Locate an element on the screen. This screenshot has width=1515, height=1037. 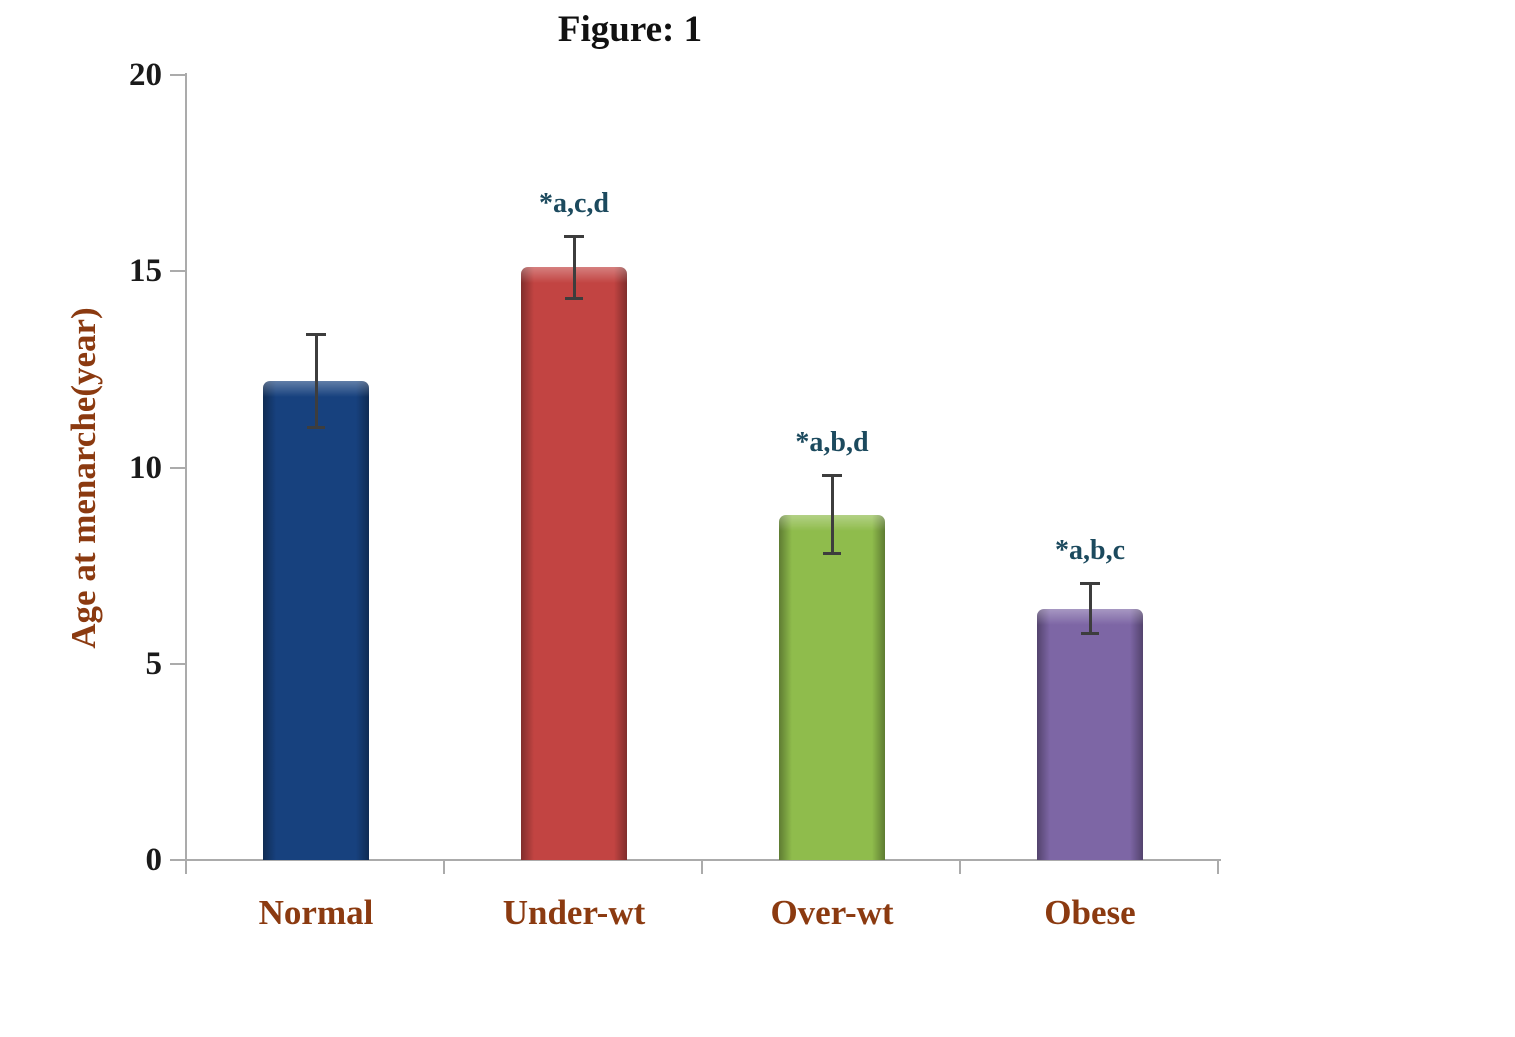
bar-over-wt is located at coordinates (832, 687).